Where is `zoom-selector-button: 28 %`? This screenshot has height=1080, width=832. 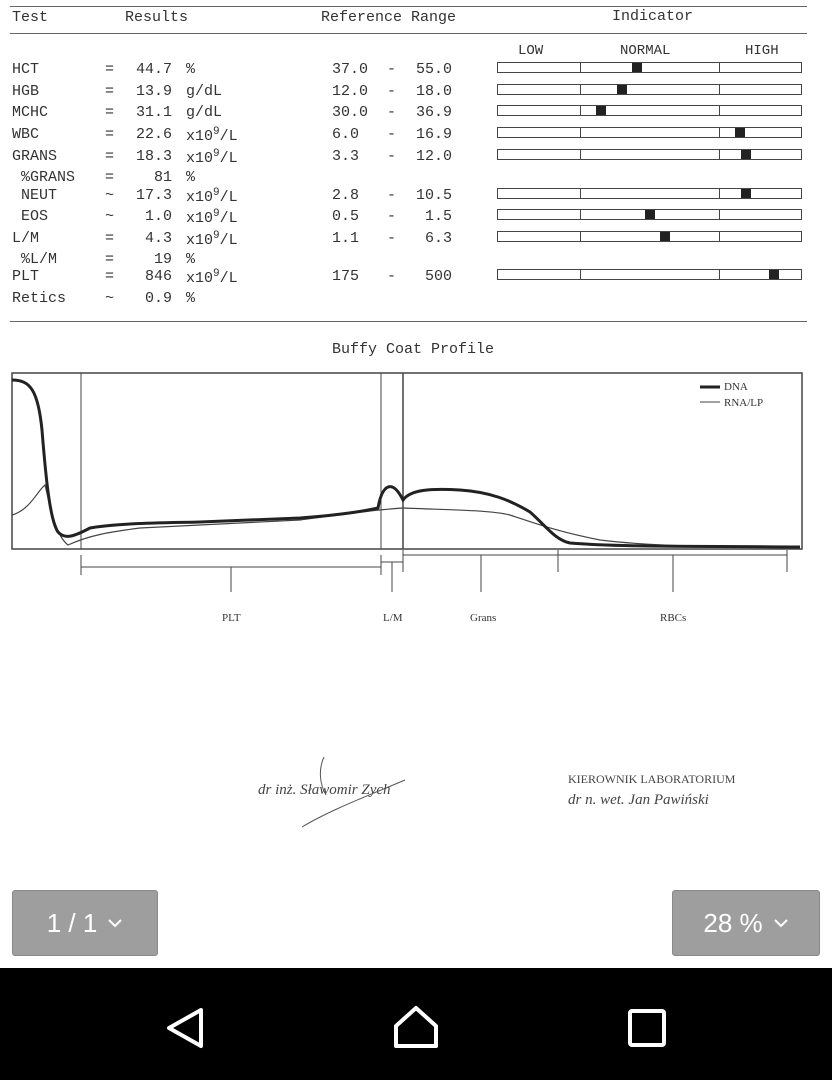 zoom-selector-button: 28 % is located at coordinates (746, 923).